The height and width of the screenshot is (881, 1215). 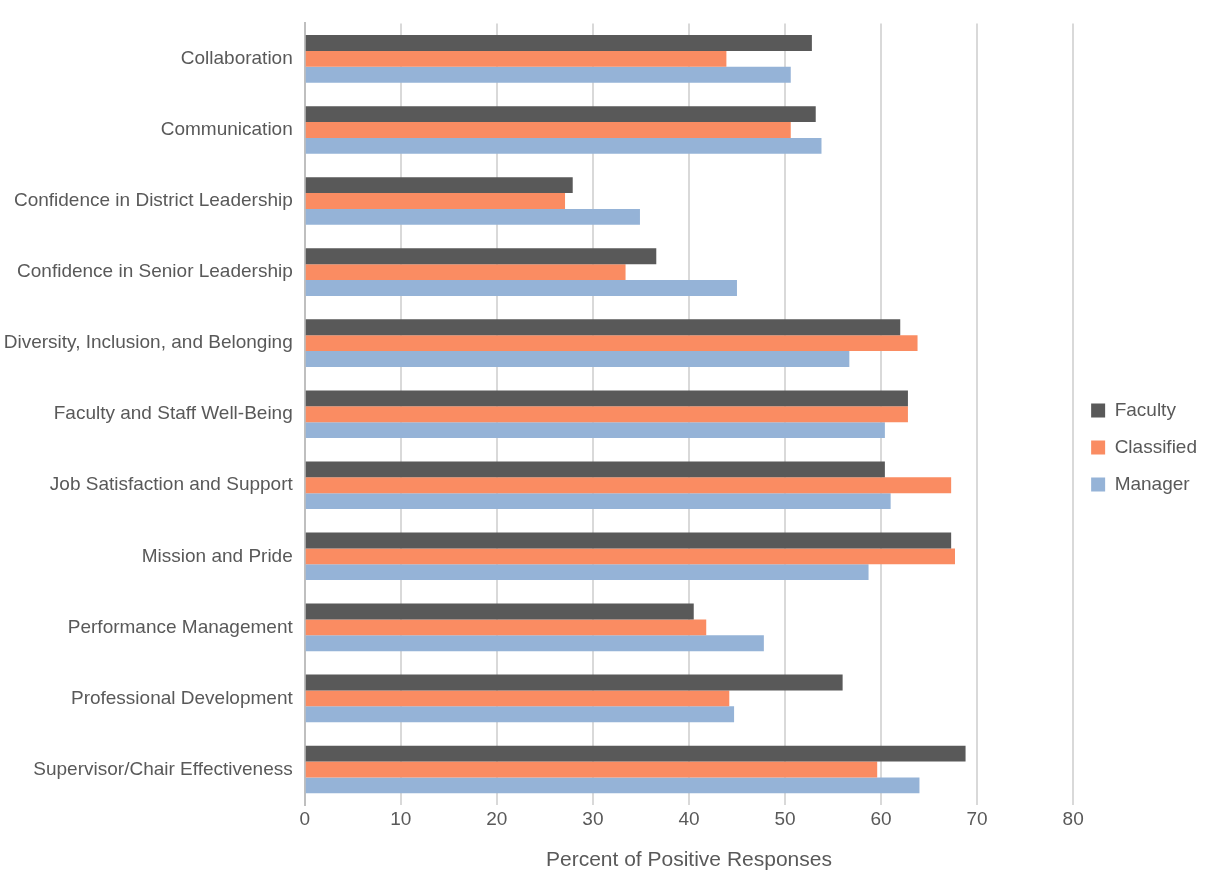 What do you see at coordinates (1156, 446) in the screenshot?
I see `legend-label: Classified` at bounding box center [1156, 446].